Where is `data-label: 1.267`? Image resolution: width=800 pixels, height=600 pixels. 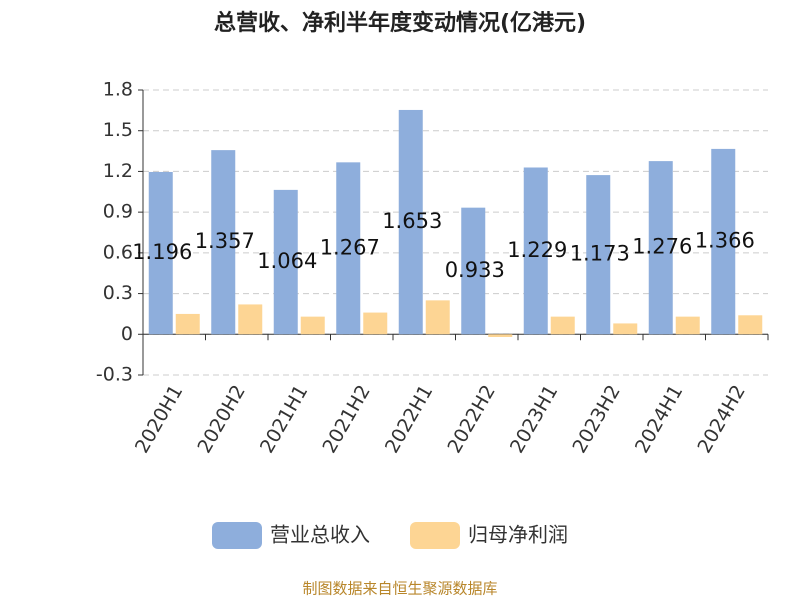
data-label: 1.267 is located at coordinates (350, 247).